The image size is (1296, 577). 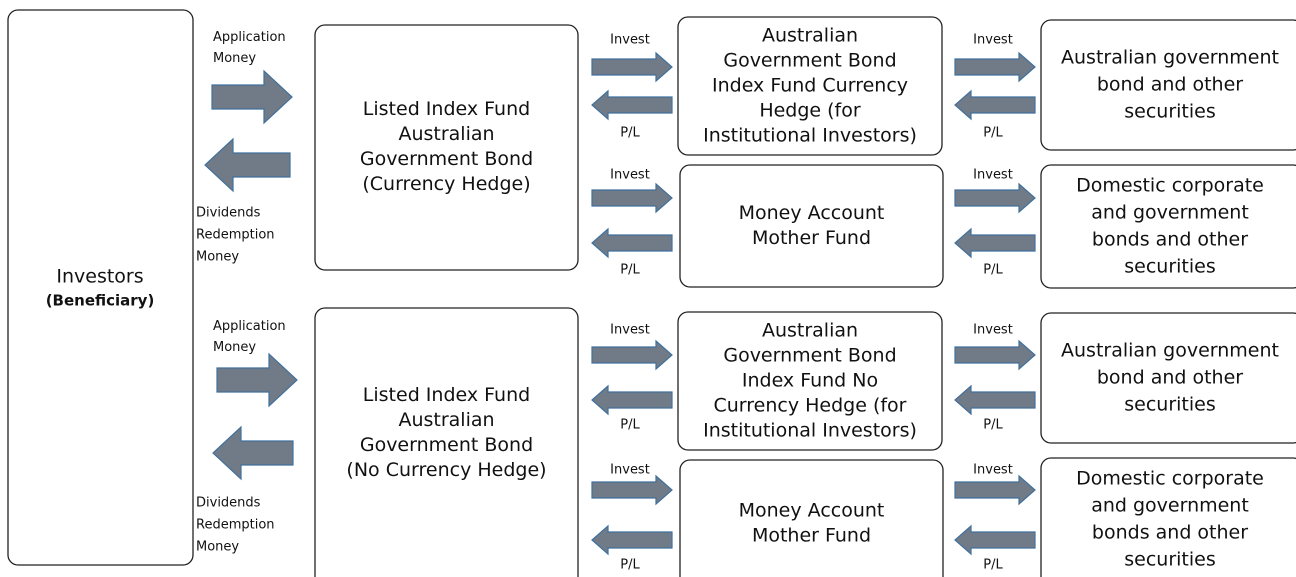 I want to click on investors-sub: (Beneficiary), so click(x=100, y=301).